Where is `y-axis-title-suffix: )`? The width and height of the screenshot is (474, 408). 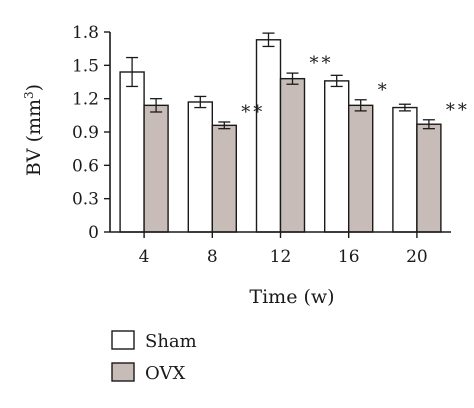
y-axis-title-suffix: ) is located at coordinates (34, 87).